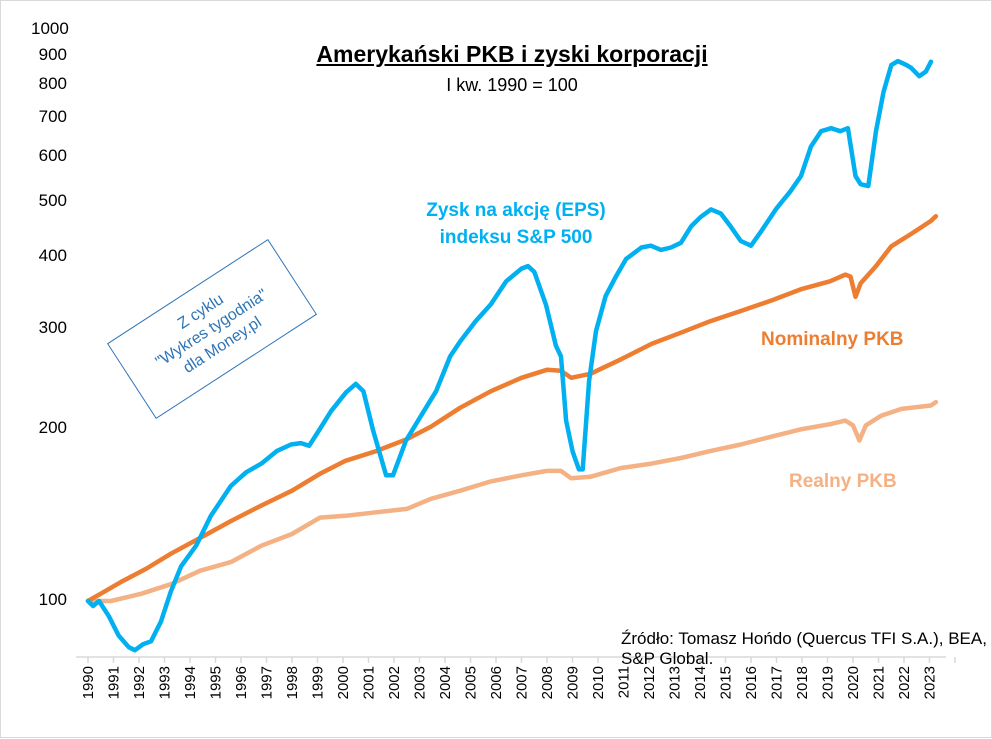  I want to click on y-tick-label: 300, so click(52, 327).